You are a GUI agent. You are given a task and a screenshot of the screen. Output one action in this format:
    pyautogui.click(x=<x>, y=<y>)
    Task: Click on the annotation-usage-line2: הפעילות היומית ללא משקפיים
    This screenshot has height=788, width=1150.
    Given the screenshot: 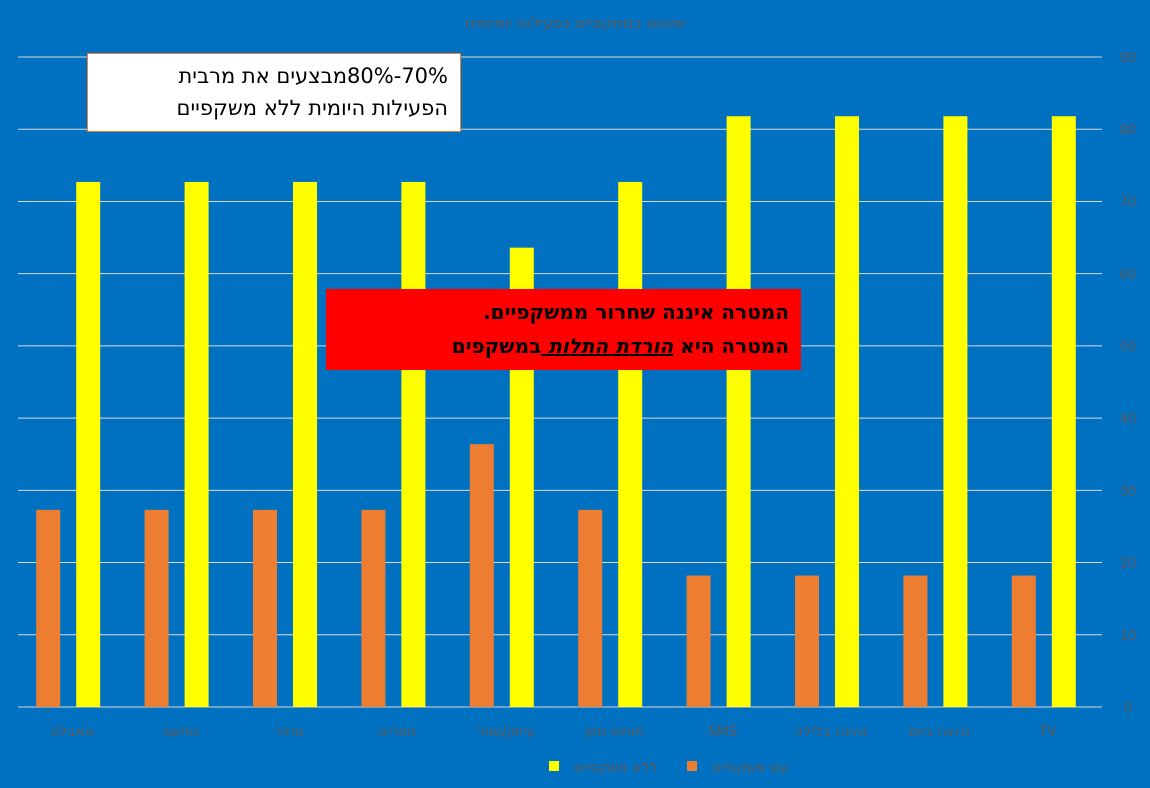 What is the action you would take?
    pyautogui.click(x=312, y=108)
    